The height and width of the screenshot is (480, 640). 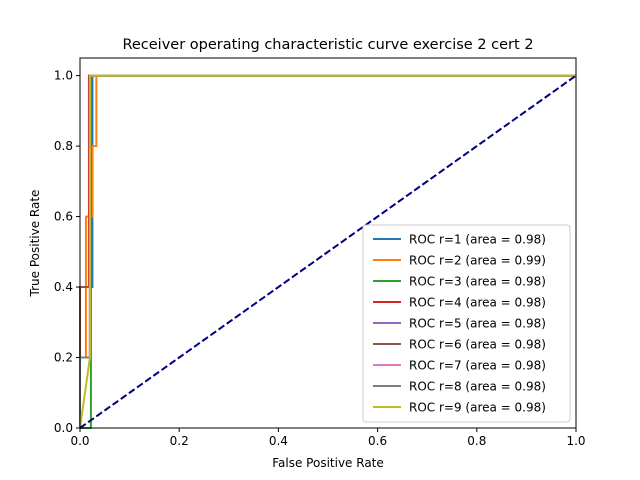 What do you see at coordinates (278, 441) in the screenshot?
I see `x-tick-label: 0.4` at bounding box center [278, 441].